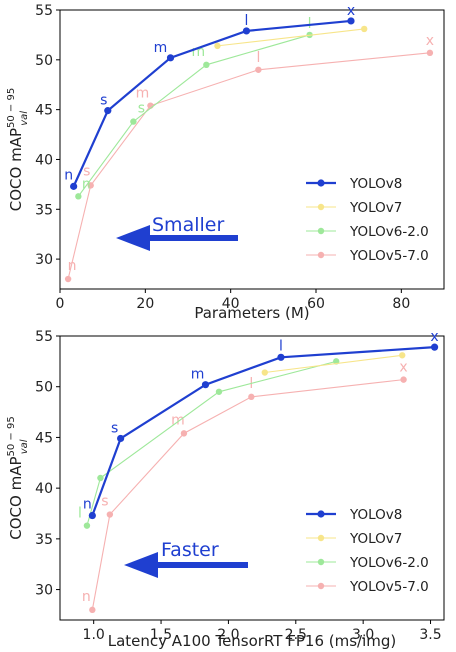 The height and width of the screenshot is (652, 456). Describe the element at coordinates (161, 635) in the screenshot. I see `x-tick-label: 1.5` at that location.